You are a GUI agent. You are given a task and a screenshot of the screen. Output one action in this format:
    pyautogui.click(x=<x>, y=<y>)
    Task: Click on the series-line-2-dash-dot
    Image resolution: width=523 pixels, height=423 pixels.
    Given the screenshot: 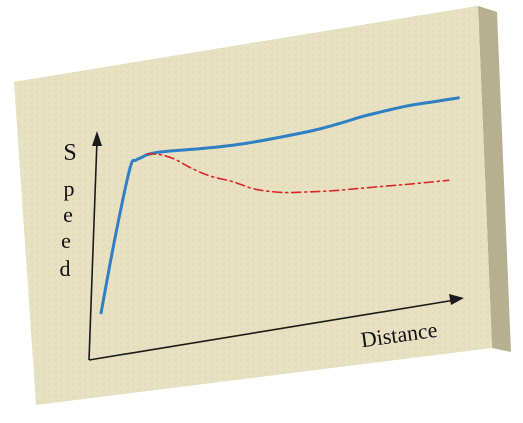 What is the action you would take?
    pyautogui.click(x=297, y=173)
    